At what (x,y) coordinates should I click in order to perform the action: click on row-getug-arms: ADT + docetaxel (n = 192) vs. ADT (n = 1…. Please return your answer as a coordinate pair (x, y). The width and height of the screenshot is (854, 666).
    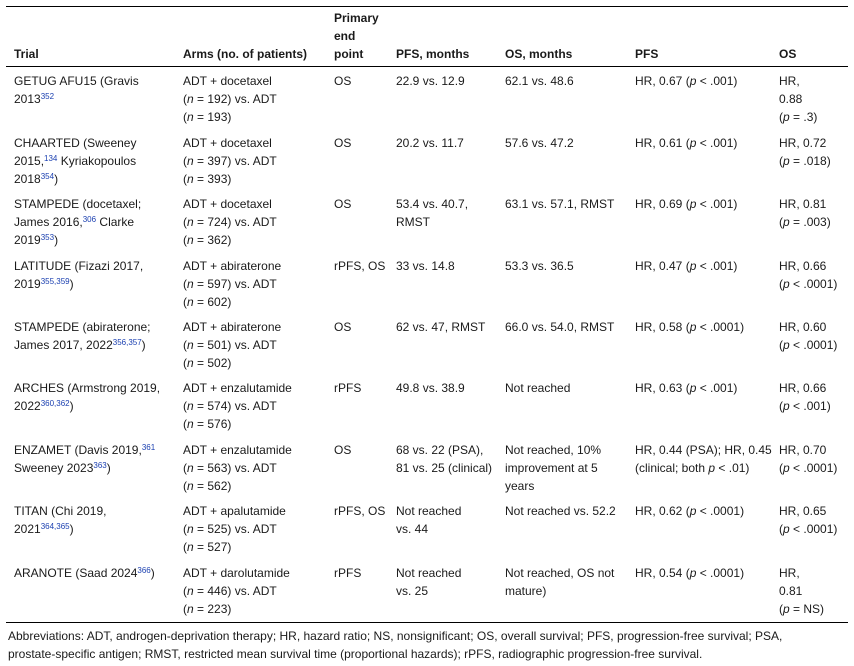
    Looking at the image, I should click on (230, 99).